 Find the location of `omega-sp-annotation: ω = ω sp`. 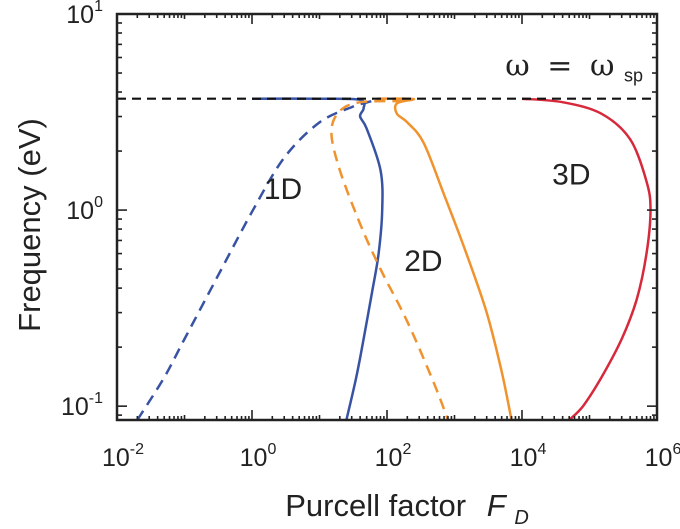

omega-sp-annotation: ω = ω sp is located at coordinates (574, 67).